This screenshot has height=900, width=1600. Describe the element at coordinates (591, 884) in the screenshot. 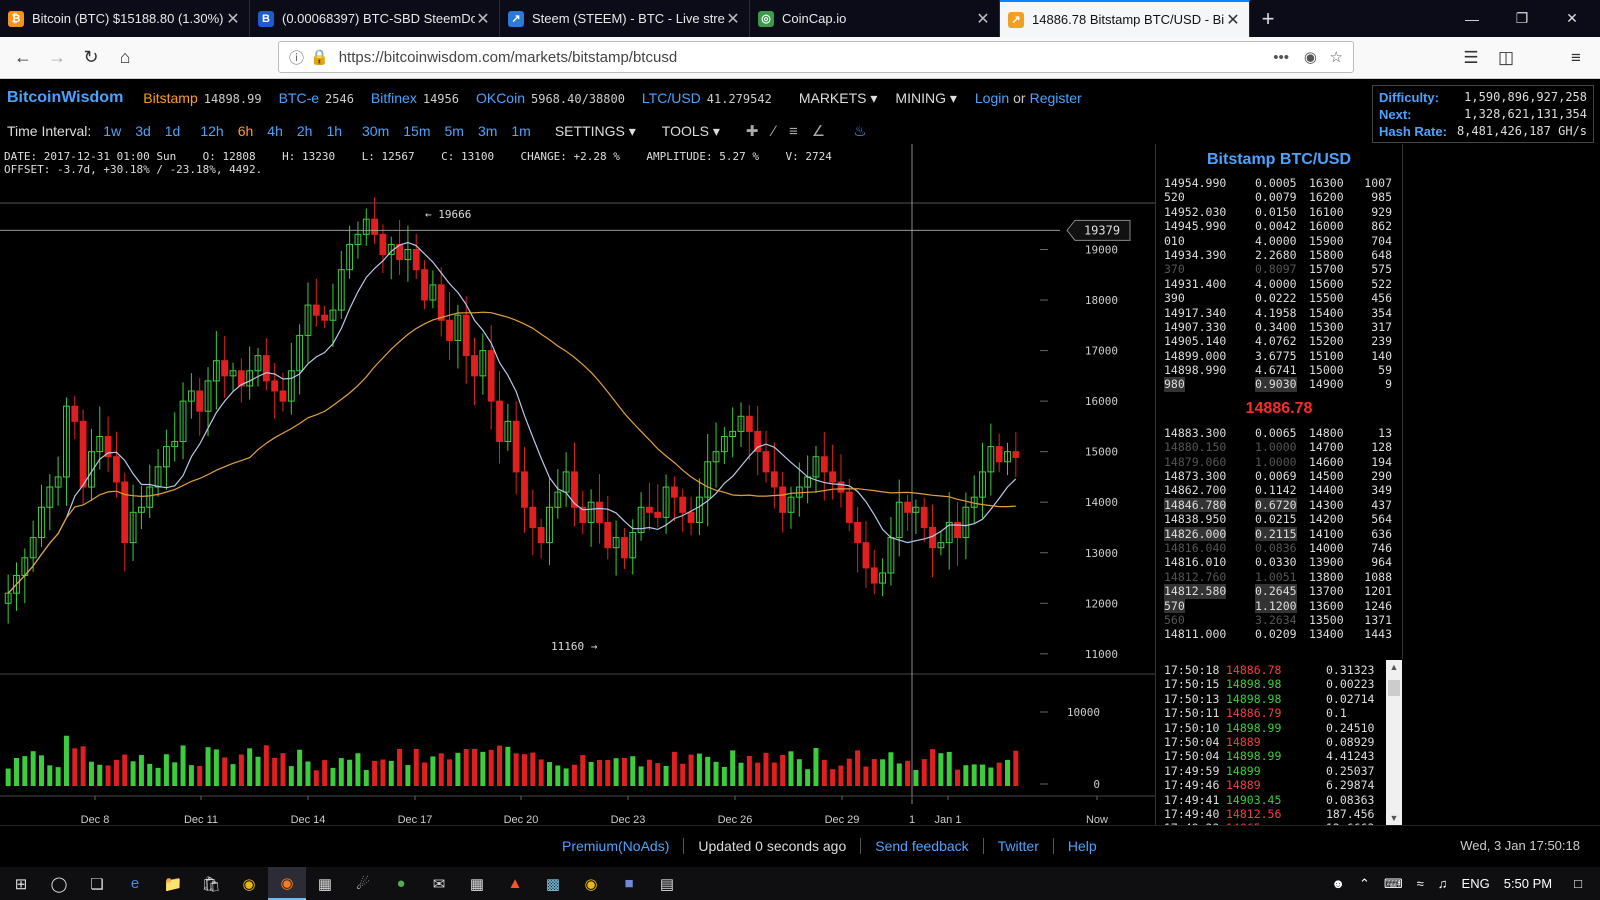

I see `chrome-icon-2: ◉` at that location.